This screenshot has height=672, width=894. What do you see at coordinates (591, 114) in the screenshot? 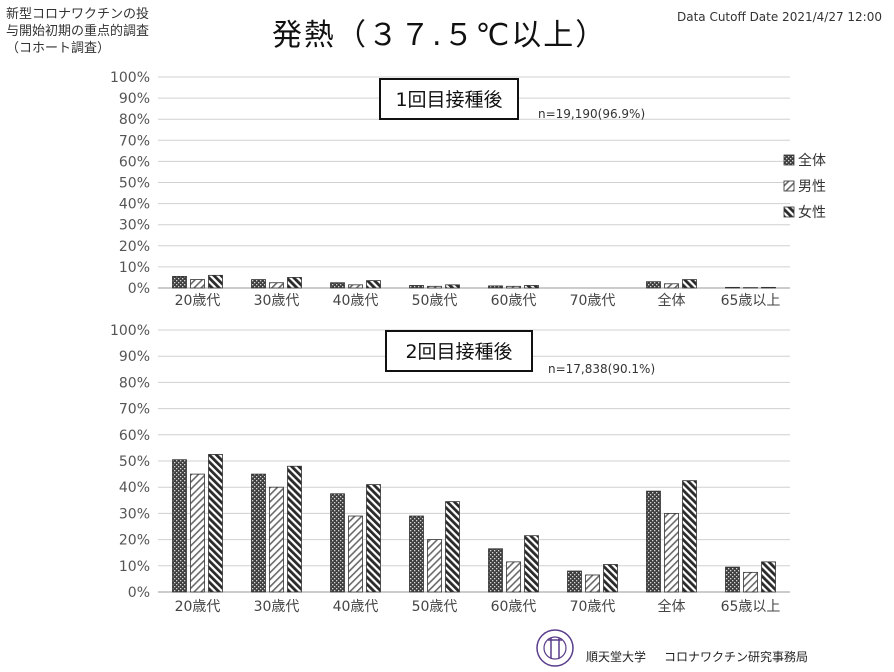
I see `sample-size-annotation: n=19,190(96.9%)` at bounding box center [591, 114].